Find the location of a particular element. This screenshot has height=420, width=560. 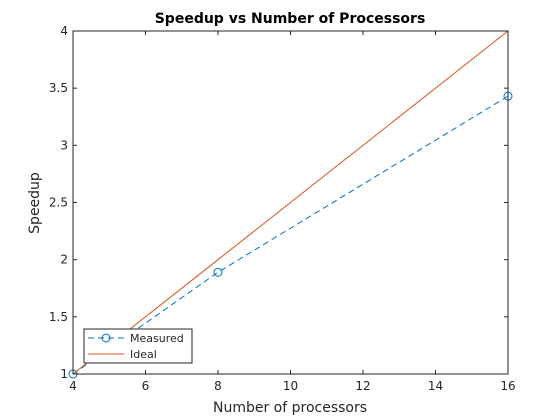

y-tick-label: 3.5 is located at coordinates (58, 88).